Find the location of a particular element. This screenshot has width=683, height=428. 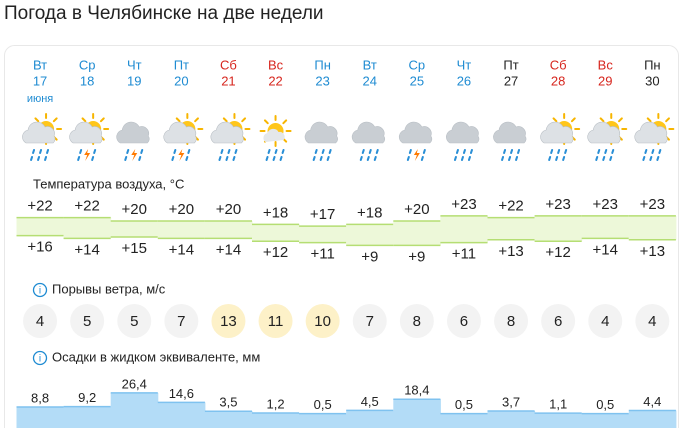

title: Погода в Челябинске на две недели is located at coordinates (164, 13).